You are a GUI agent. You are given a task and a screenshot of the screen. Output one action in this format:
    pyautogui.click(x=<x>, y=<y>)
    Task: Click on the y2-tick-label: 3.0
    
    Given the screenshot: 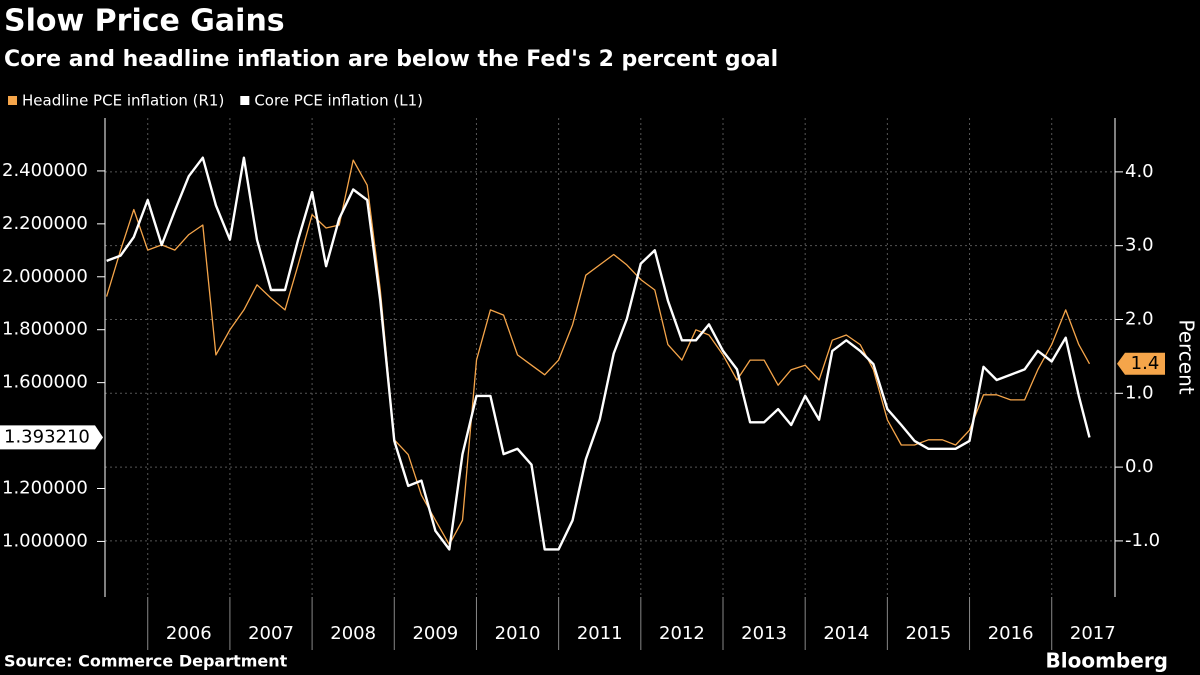 What is the action you would take?
    pyautogui.click(x=1139, y=245)
    